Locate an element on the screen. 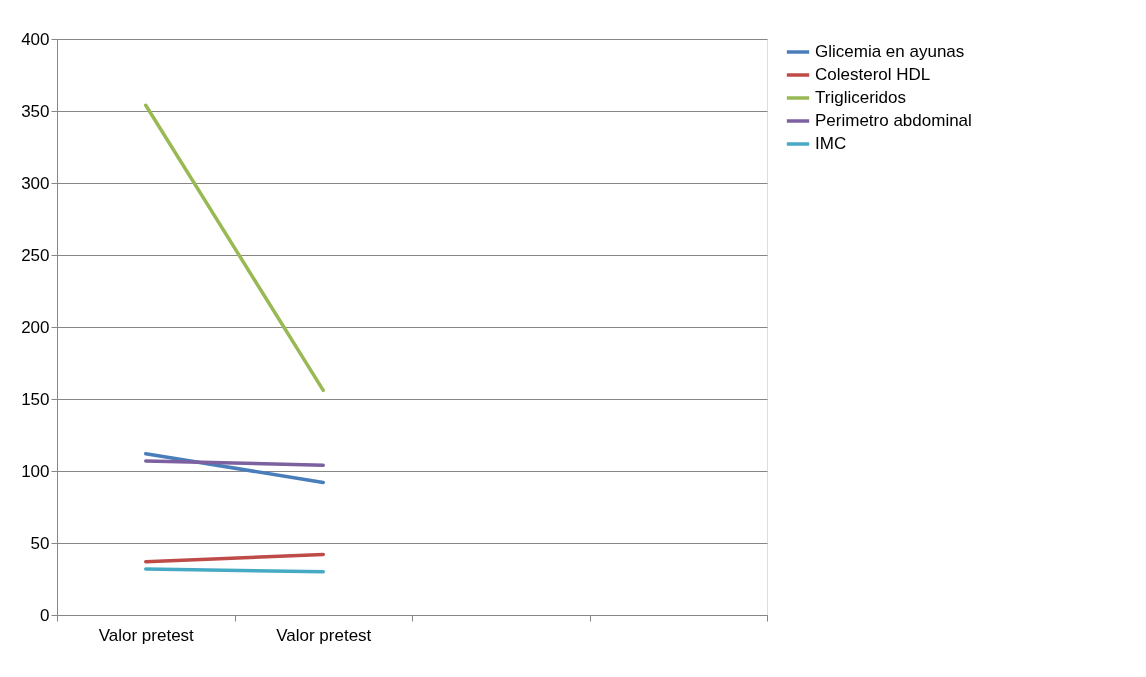  y-tick-label: 200 is located at coordinates (35, 327).